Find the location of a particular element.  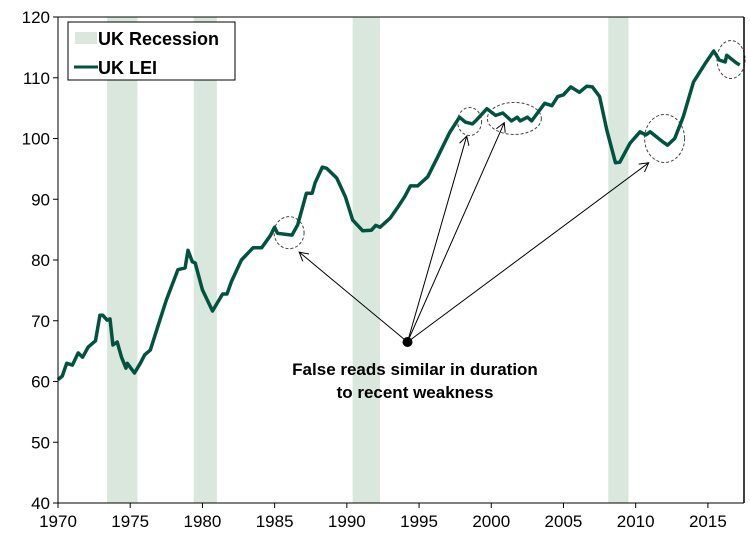

x-tick-label: 2015 is located at coordinates (708, 521).